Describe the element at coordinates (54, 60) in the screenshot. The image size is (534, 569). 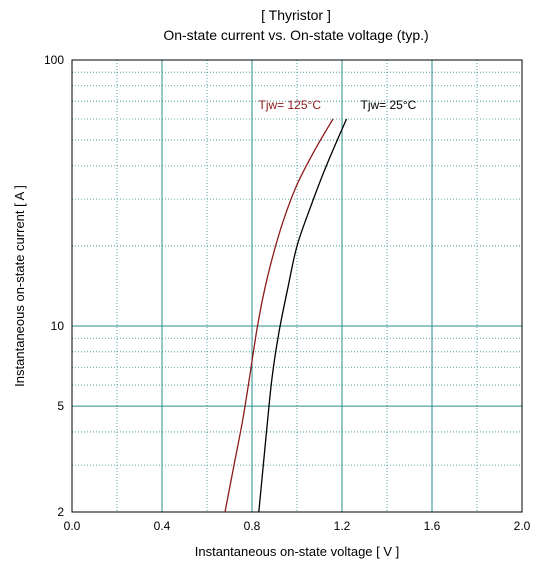
I see `y-tick-label: 100` at that location.